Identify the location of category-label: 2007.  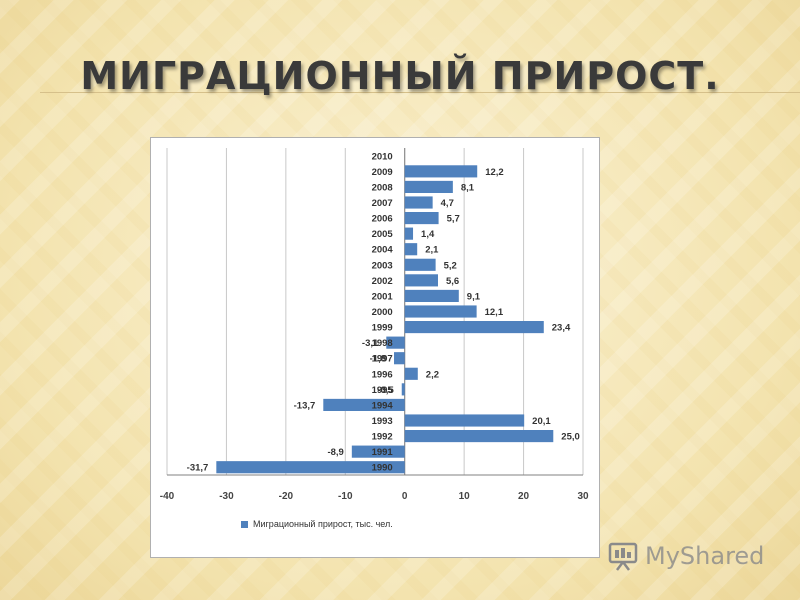
(382, 203).